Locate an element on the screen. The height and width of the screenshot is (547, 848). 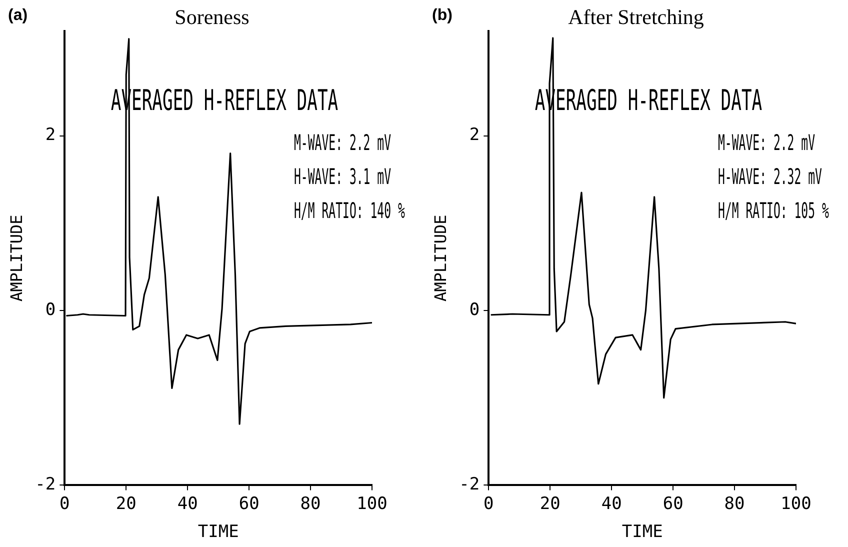
text: (b) is located at coordinates (442, 15).